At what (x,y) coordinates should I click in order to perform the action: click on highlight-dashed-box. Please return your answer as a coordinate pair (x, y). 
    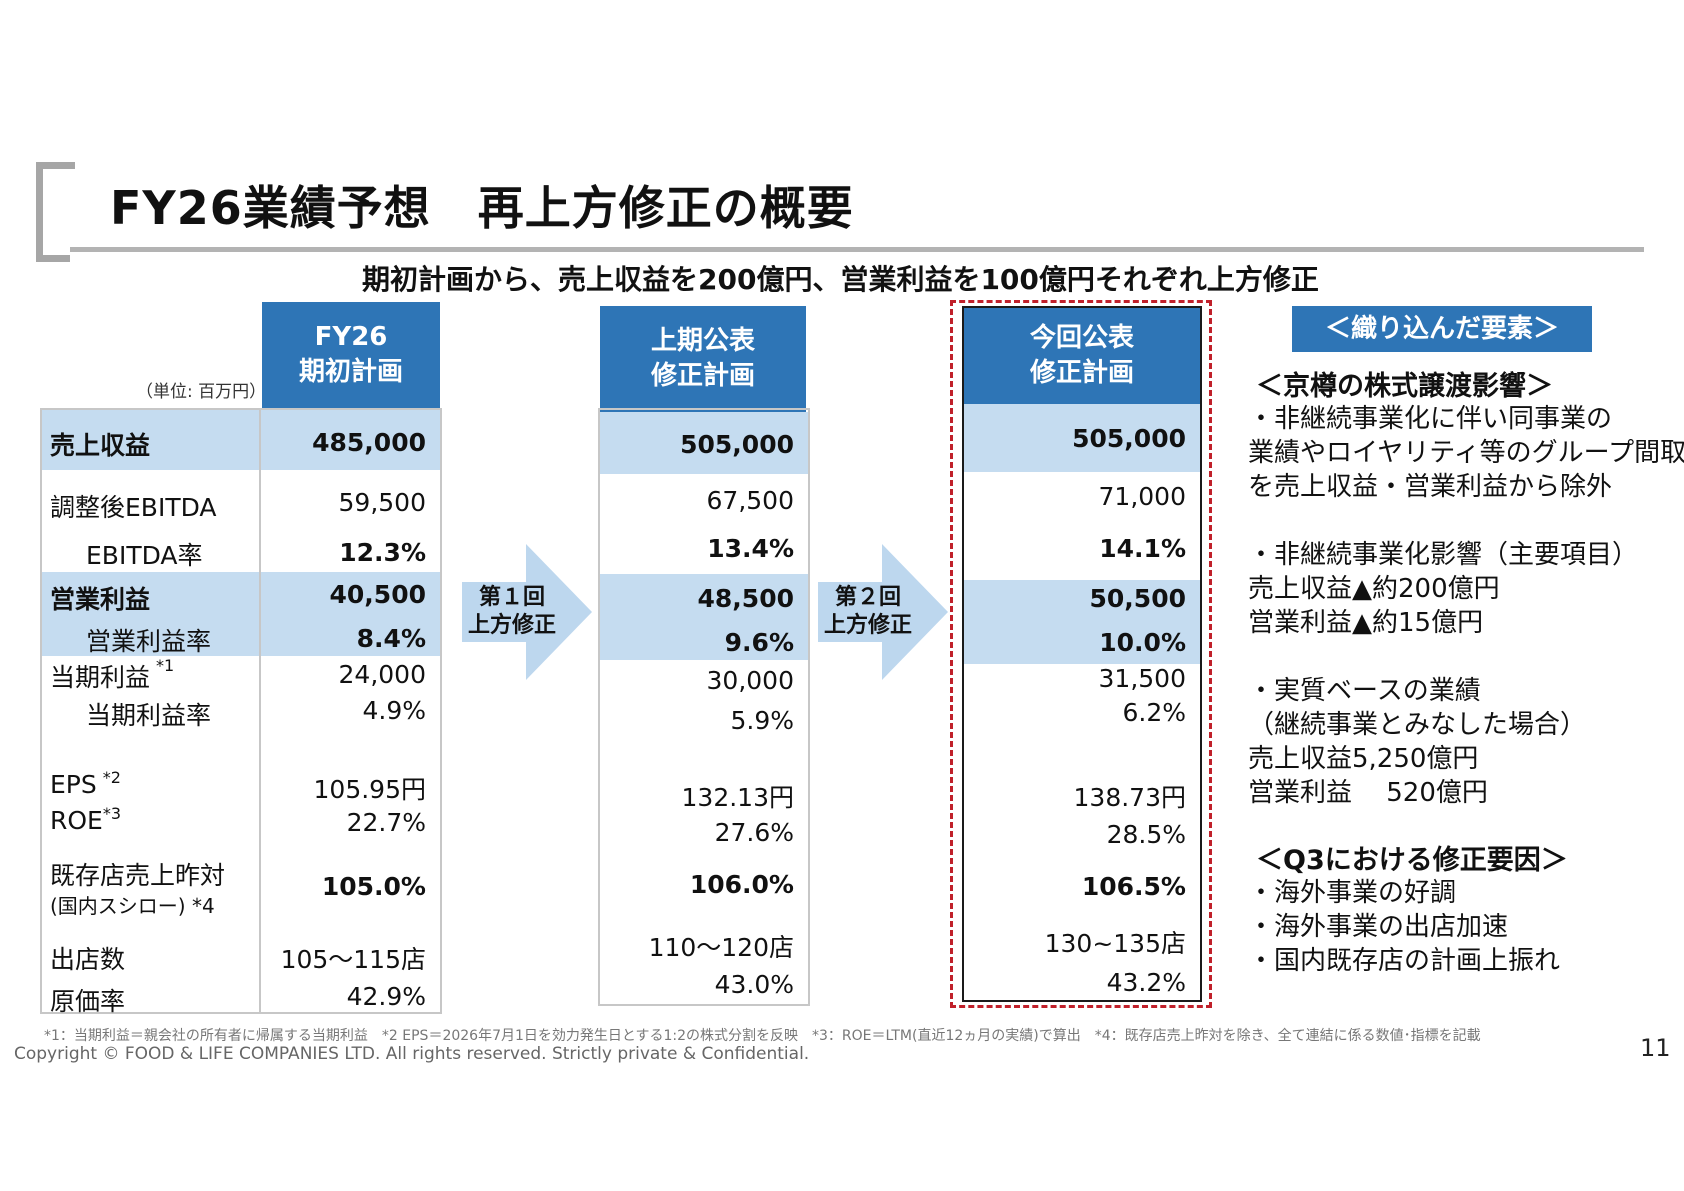
    Looking at the image, I should click on (1081, 654).